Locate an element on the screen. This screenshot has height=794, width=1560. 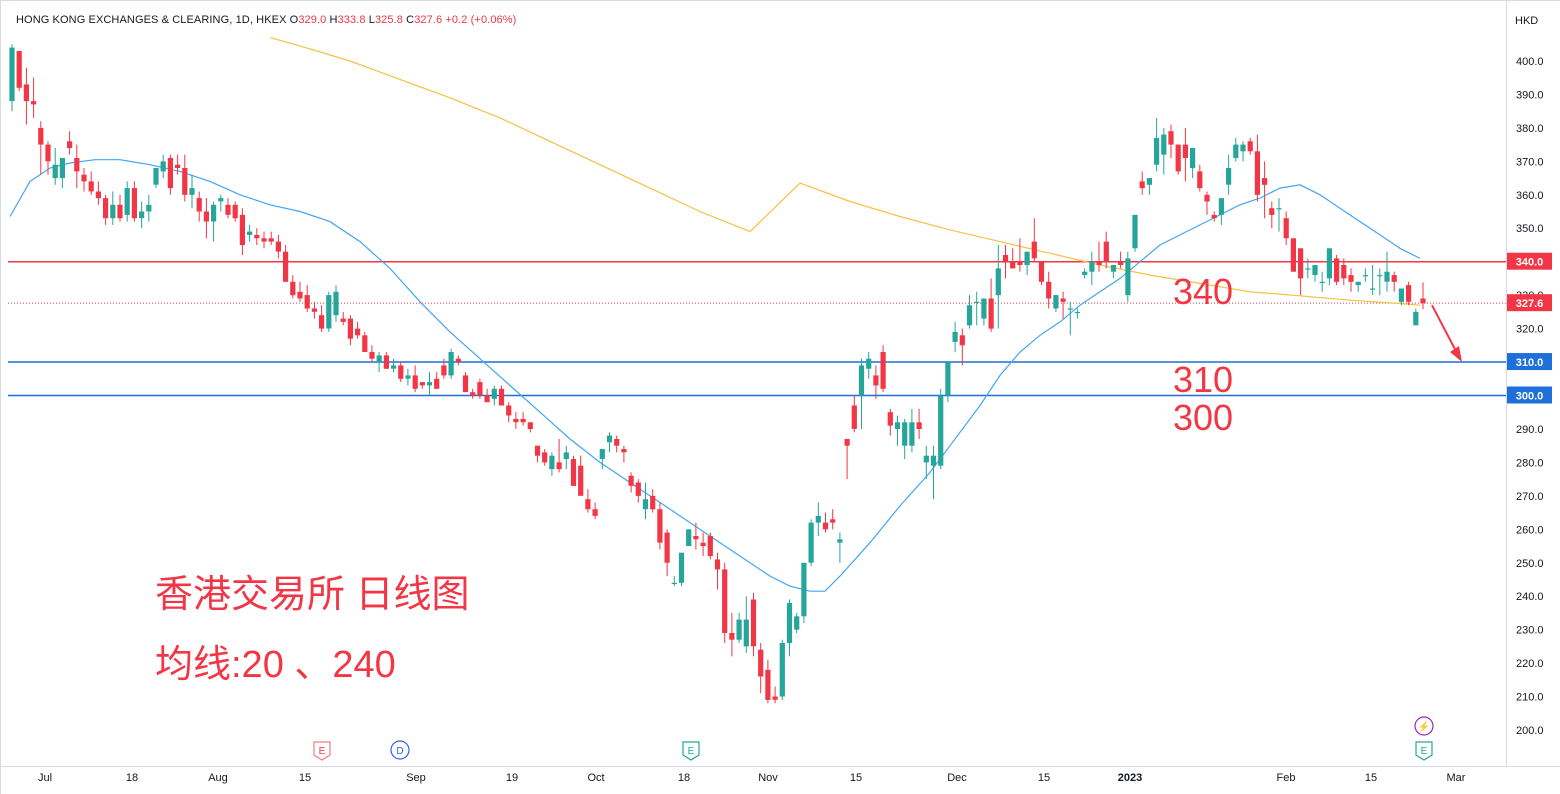
time-tick-label: 18 is located at coordinates (684, 778).